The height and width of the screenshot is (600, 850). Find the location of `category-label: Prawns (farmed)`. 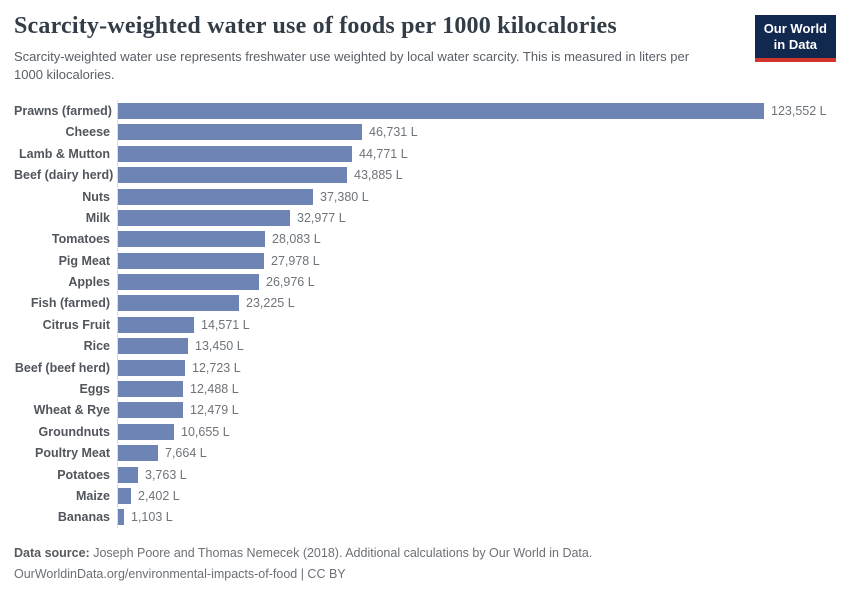

category-label: Prawns (farmed) is located at coordinates (63, 110).